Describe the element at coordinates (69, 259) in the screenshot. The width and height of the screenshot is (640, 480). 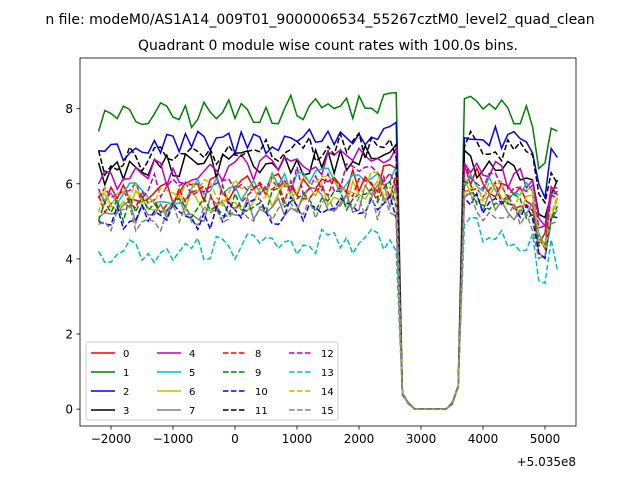
I see `y-tick-label: 4` at that location.